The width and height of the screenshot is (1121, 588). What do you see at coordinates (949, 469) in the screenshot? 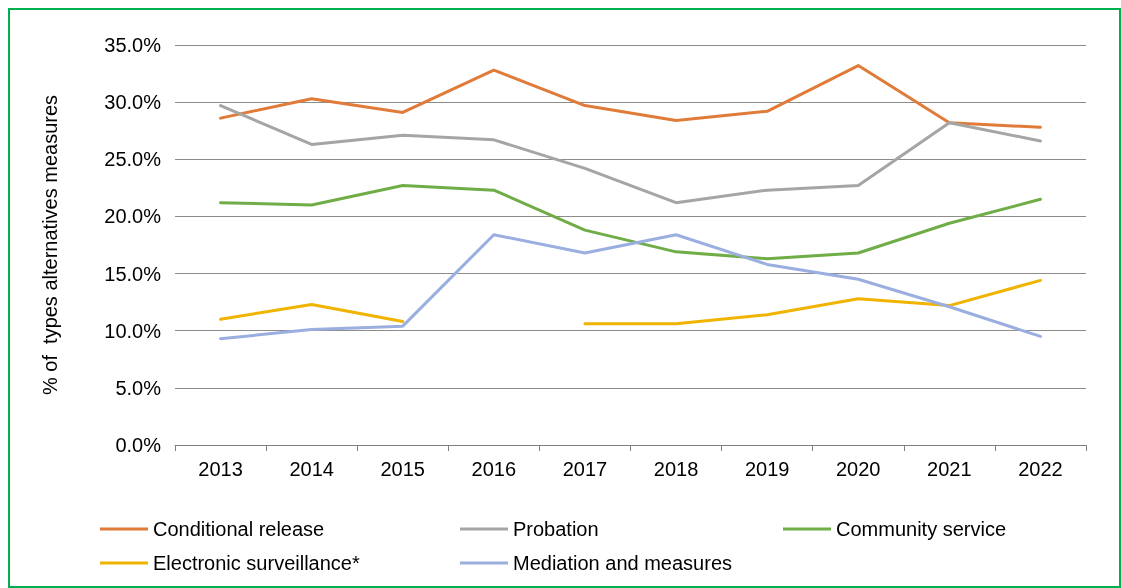
I see `x-tick-label: 2021` at bounding box center [949, 469].